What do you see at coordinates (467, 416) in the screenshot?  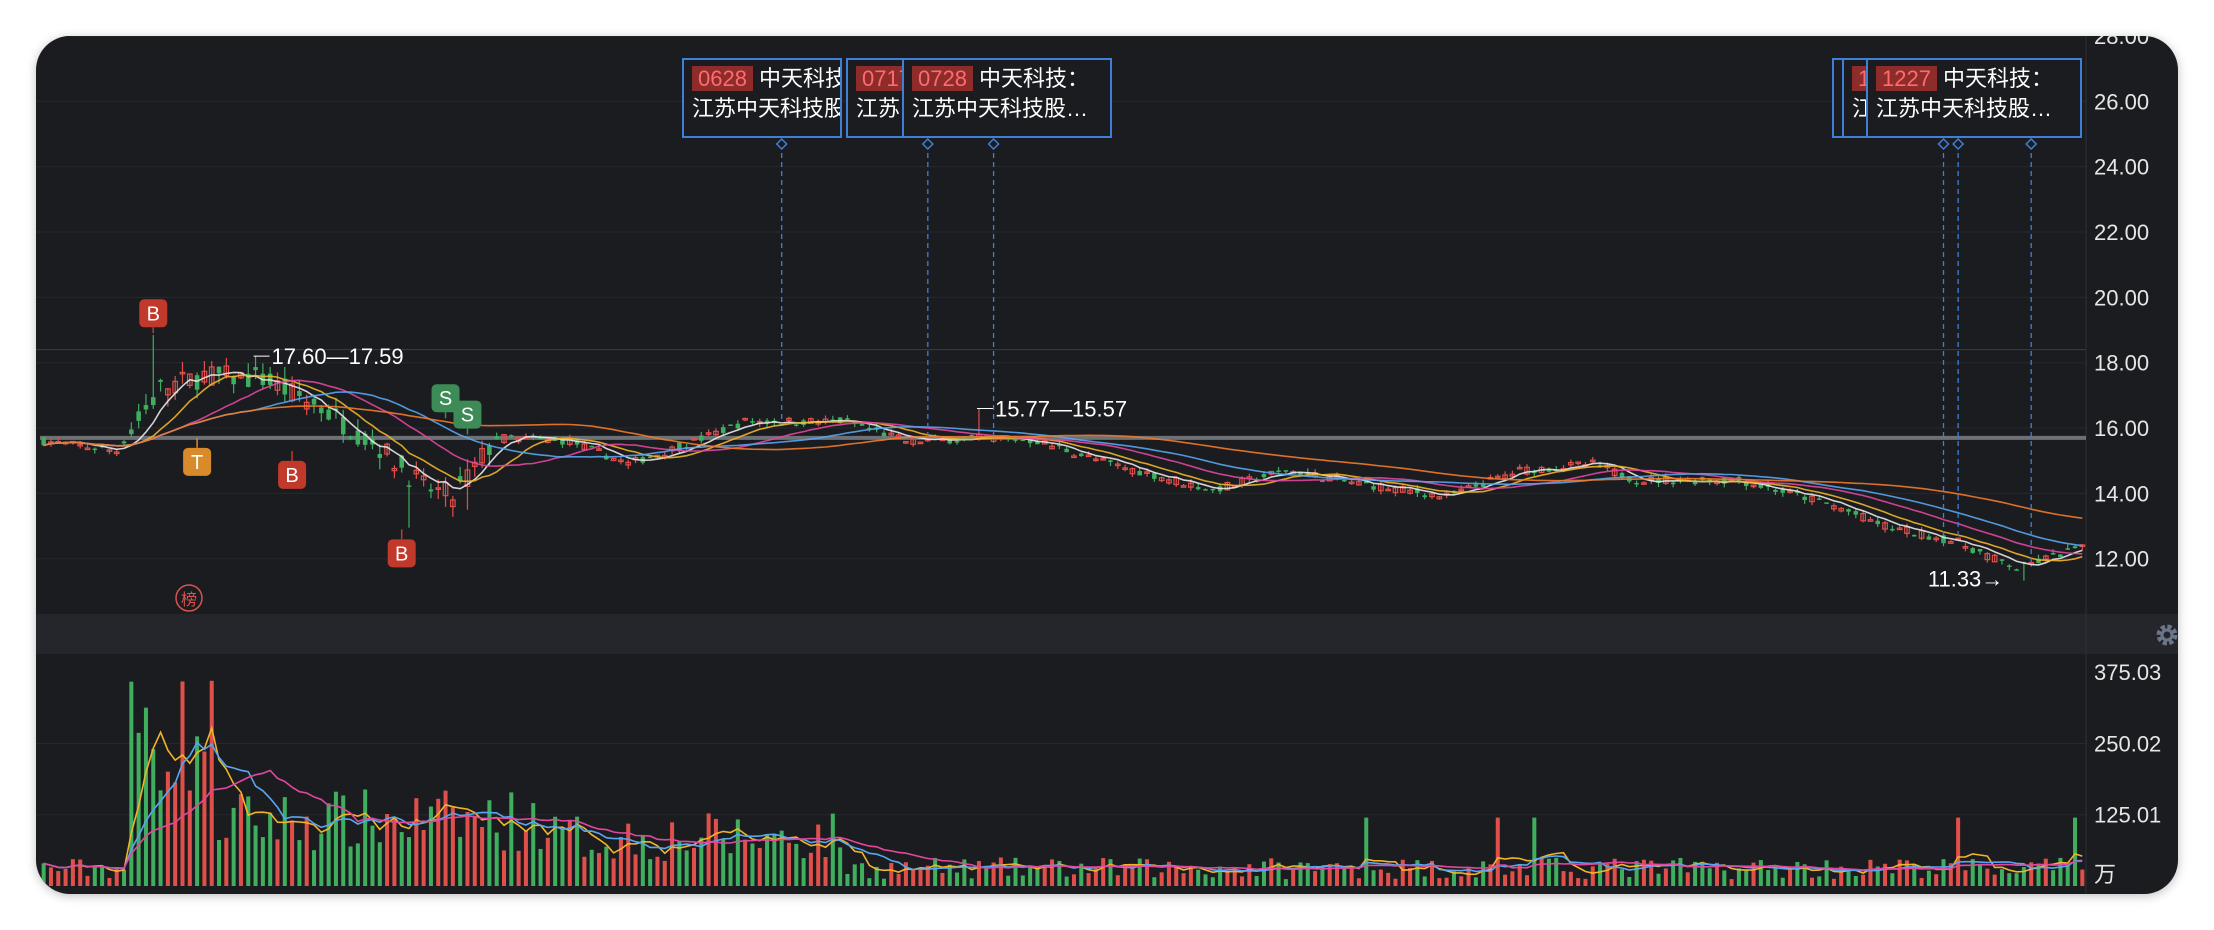 I see `trade-marker-label: S` at bounding box center [467, 416].